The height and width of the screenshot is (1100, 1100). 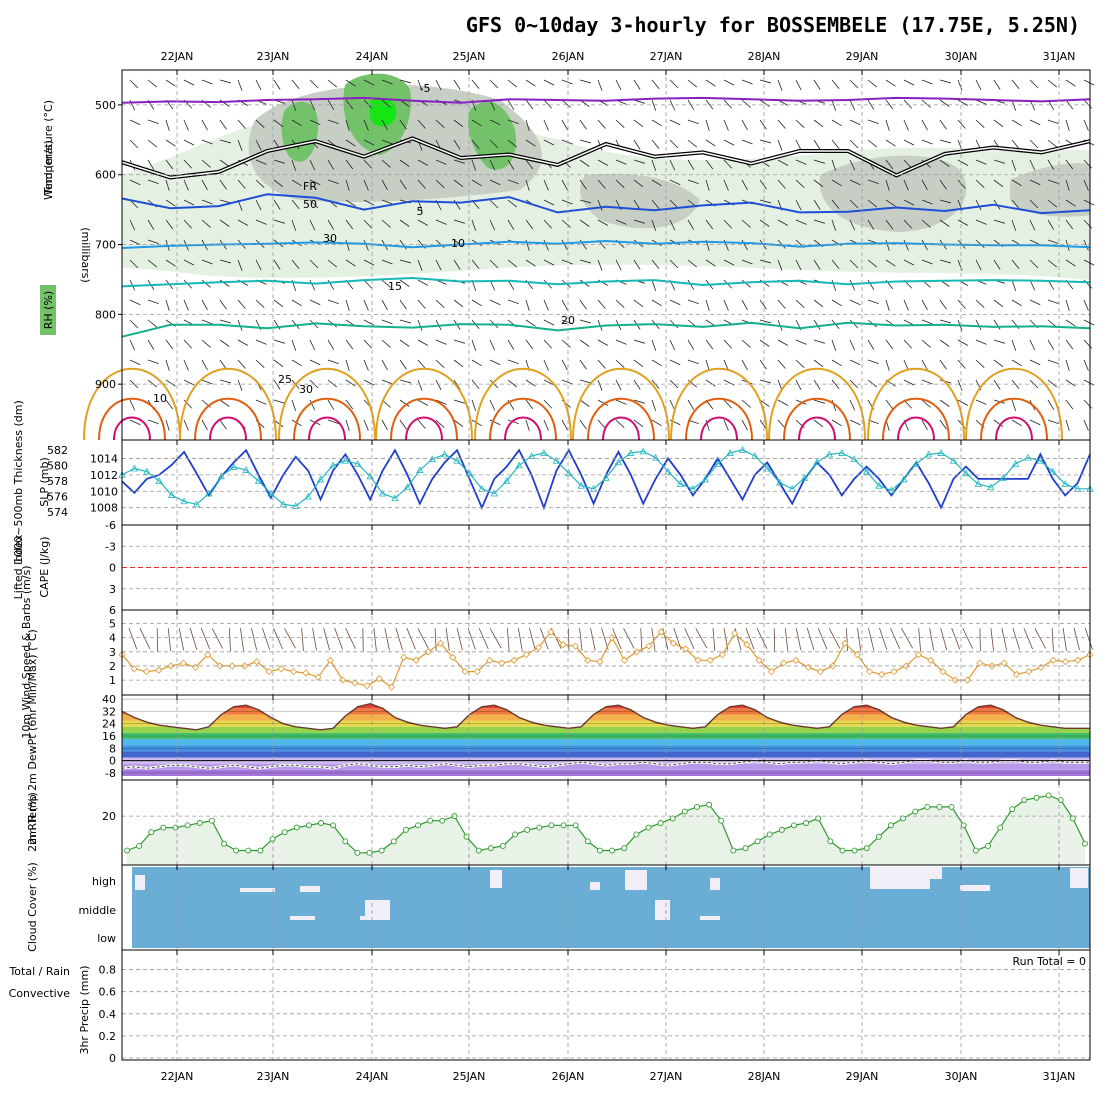 I want to click on contour-label: 5, so click(x=420, y=211).